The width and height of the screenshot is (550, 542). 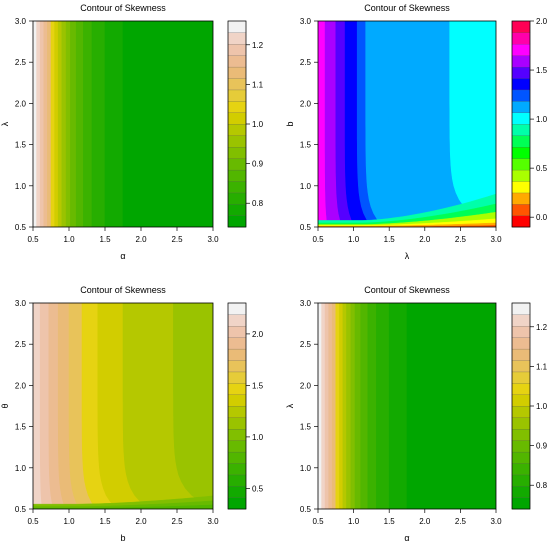 What do you see at coordinates (306, 303) in the screenshot?
I see `y-tick-label: 3.0` at bounding box center [306, 303].